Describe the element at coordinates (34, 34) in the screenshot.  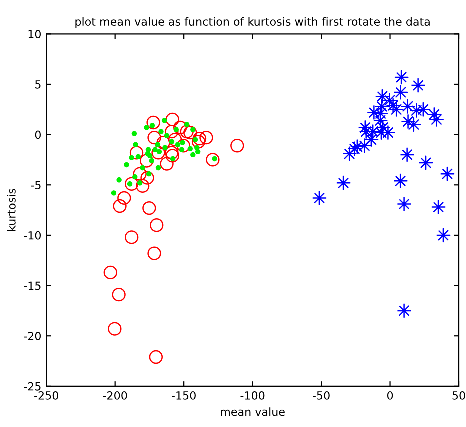
I see `y-tick-label: 10` at that location.